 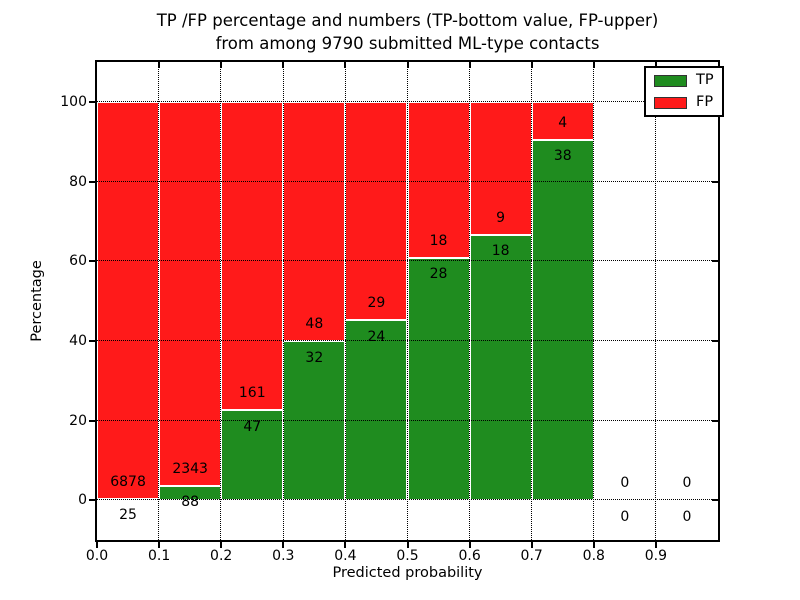 I want to click on bar-count-label-fp: 9, so click(x=501, y=217).